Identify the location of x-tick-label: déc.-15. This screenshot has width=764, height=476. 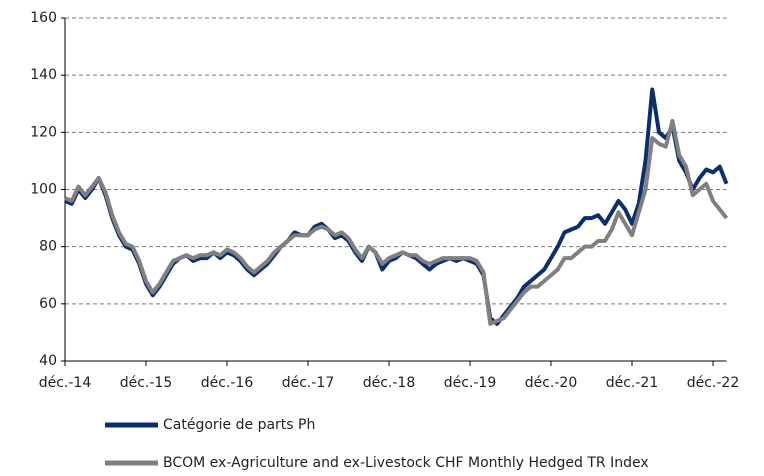
(146, 383).